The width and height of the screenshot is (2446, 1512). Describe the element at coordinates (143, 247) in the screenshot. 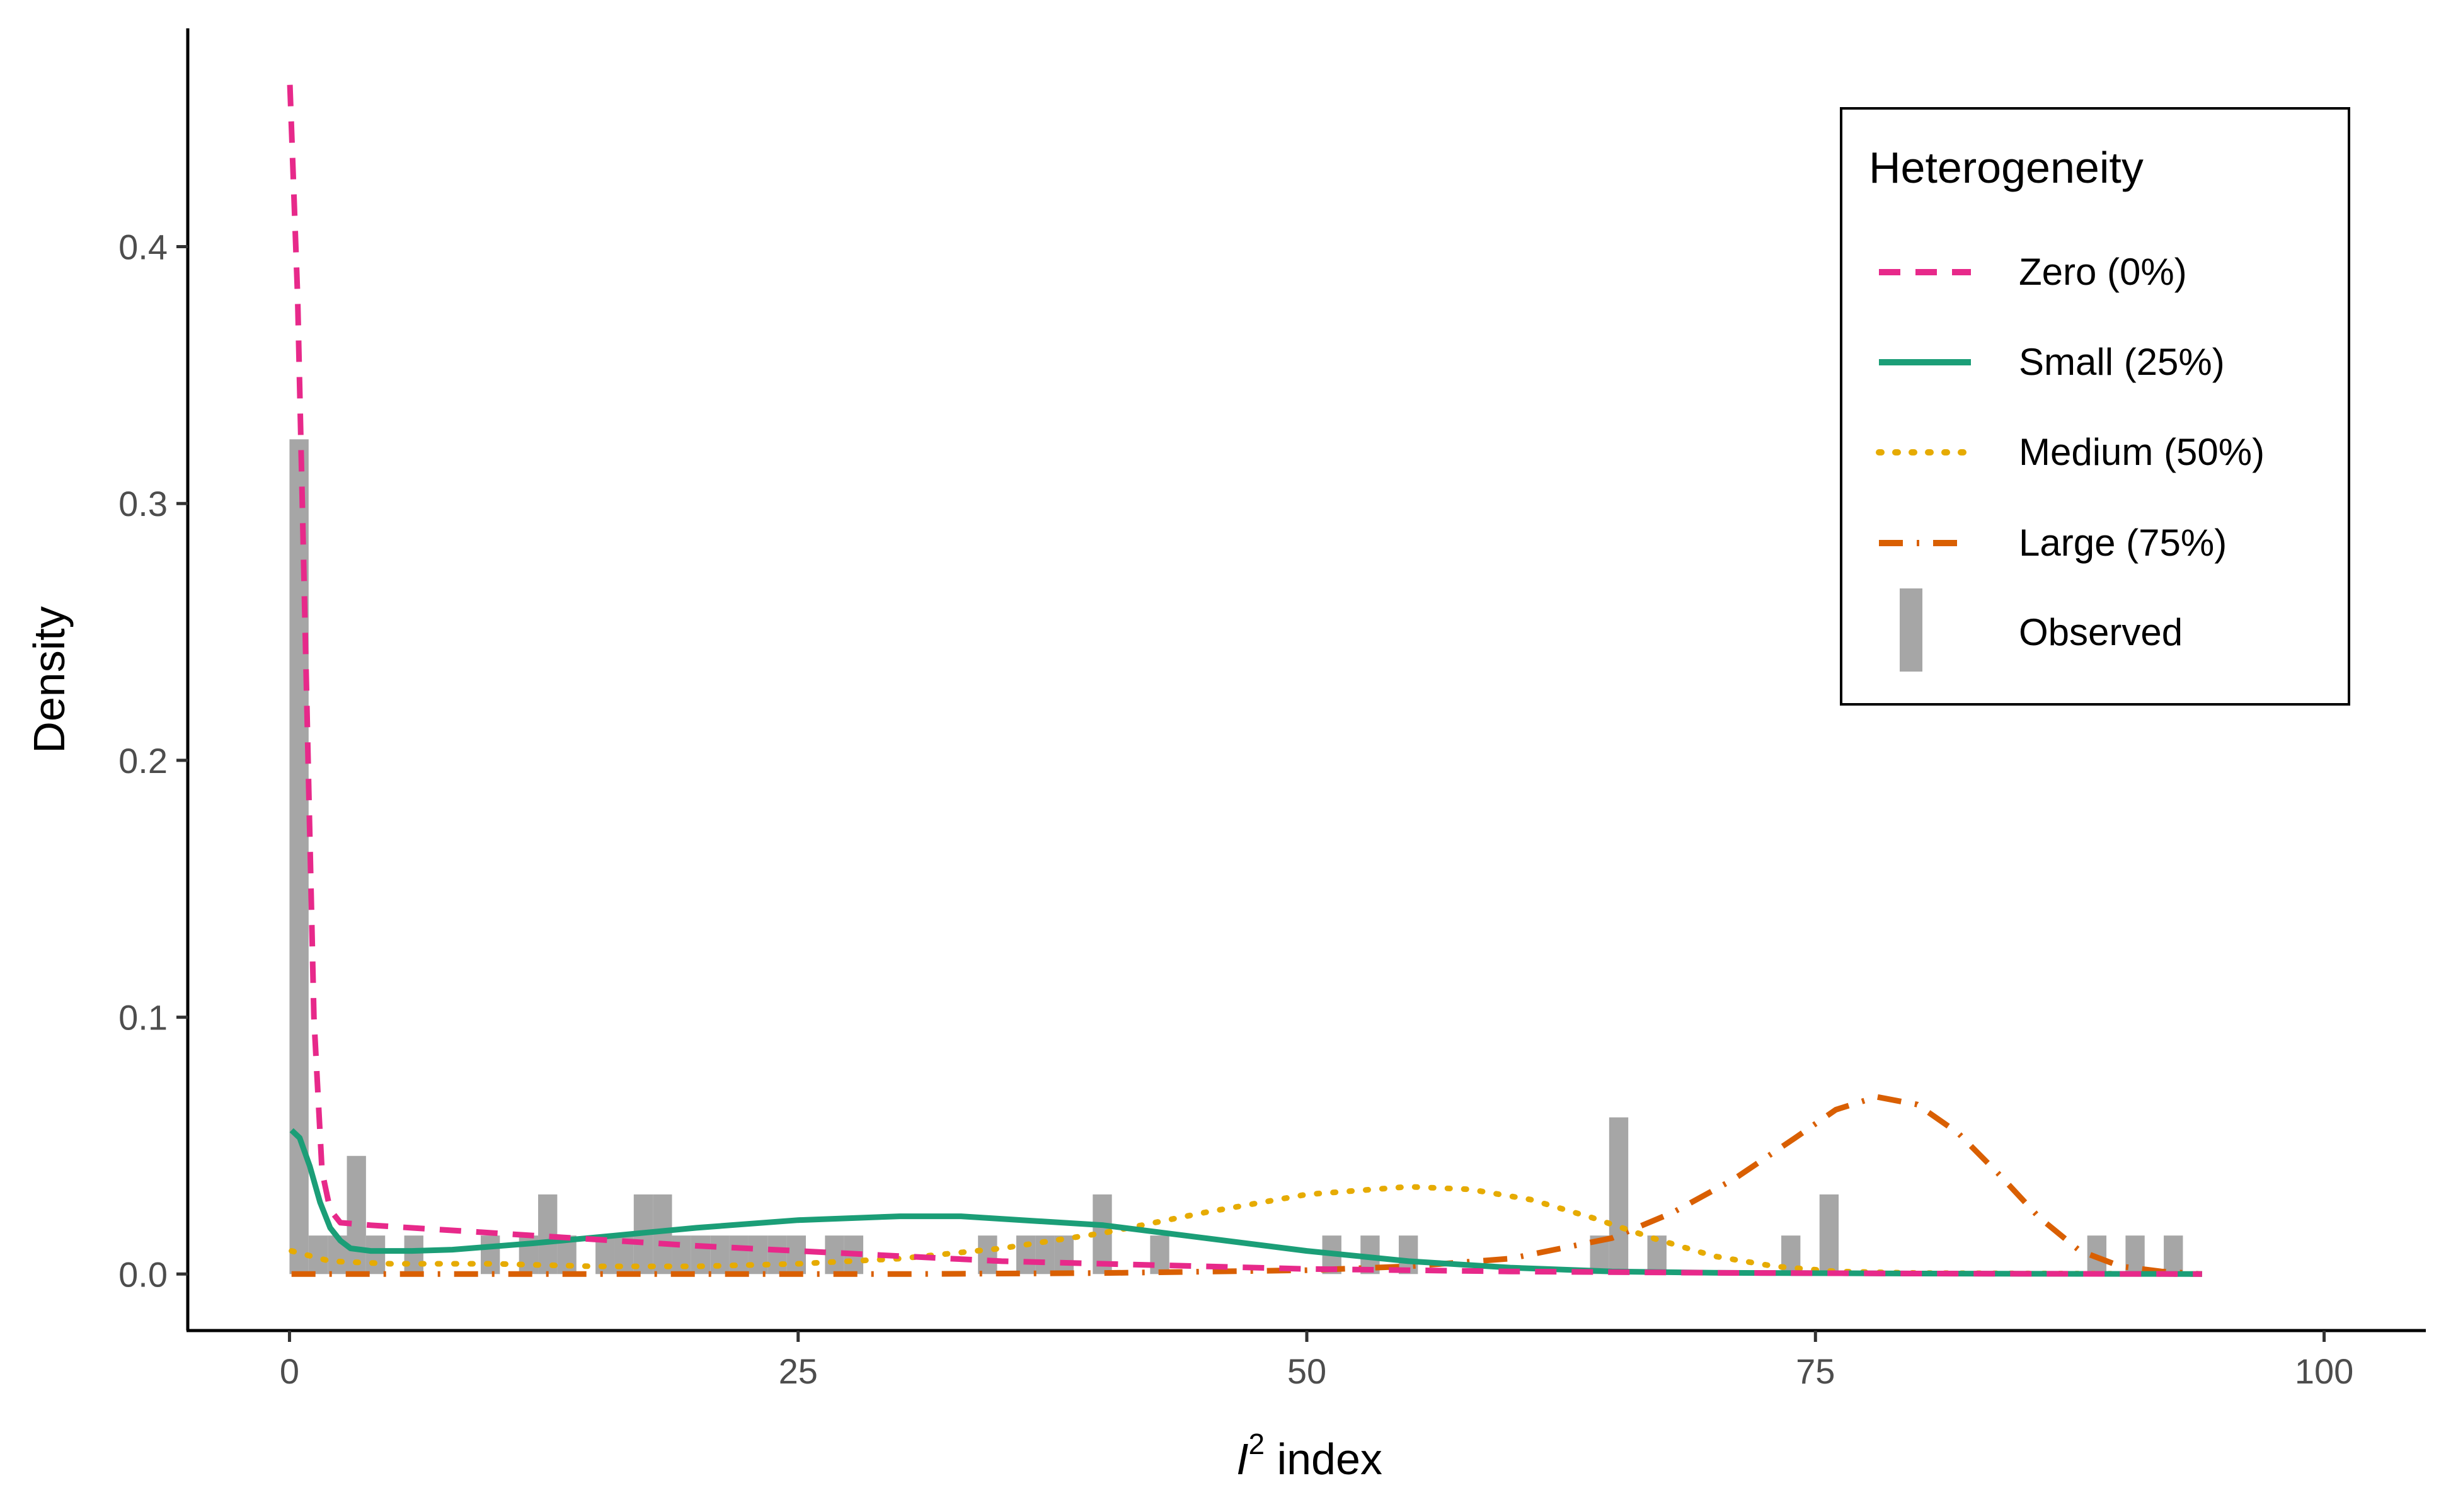

I see `y-tick-label: 0.4` at that location.